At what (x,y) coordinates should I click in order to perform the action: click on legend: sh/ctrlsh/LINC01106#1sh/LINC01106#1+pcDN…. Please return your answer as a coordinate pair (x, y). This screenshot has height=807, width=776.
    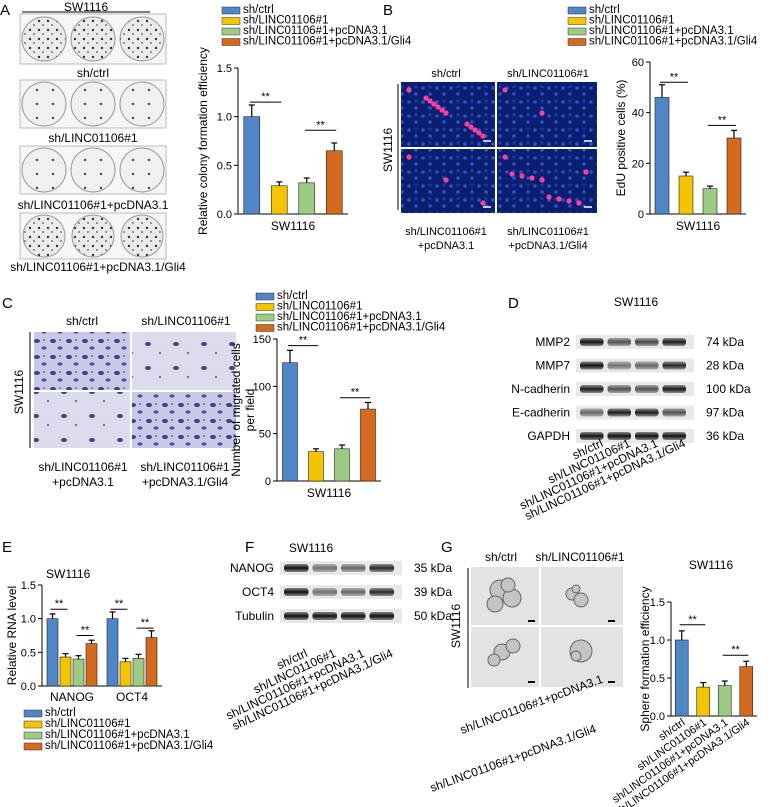
    Looking at the image, I should click on (662, 26).